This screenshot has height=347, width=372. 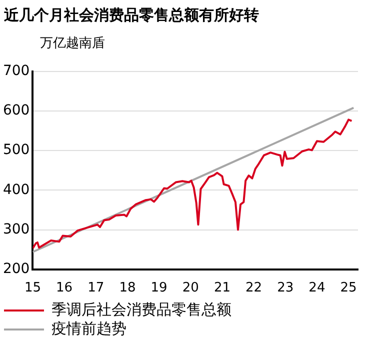 I want to click on x-tick-label: 15, so click(x=32, y=288).